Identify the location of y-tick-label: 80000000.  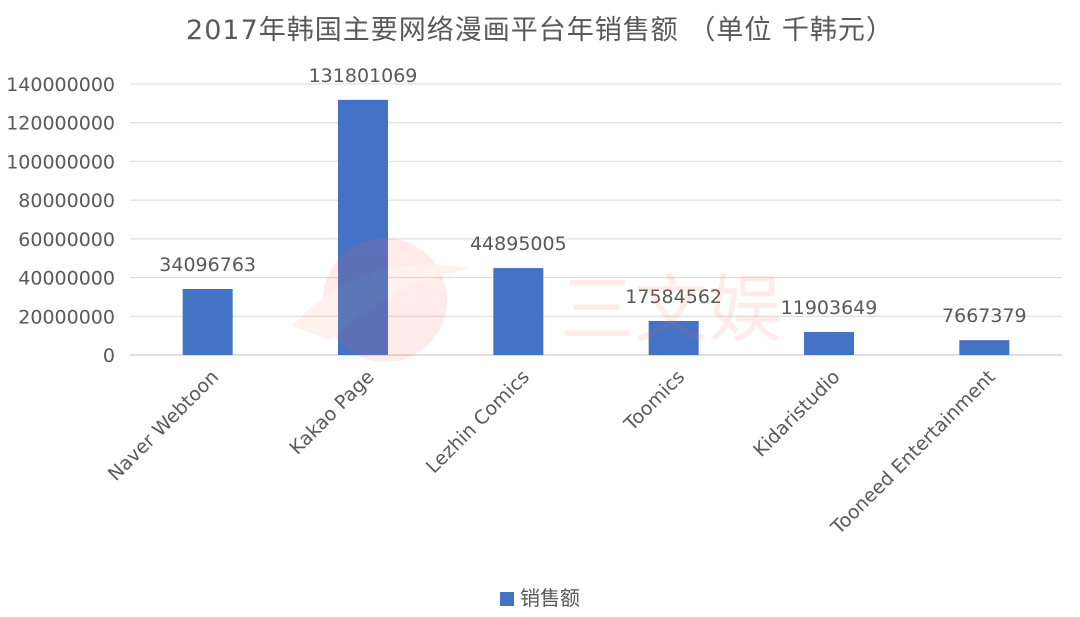
(66, 201).